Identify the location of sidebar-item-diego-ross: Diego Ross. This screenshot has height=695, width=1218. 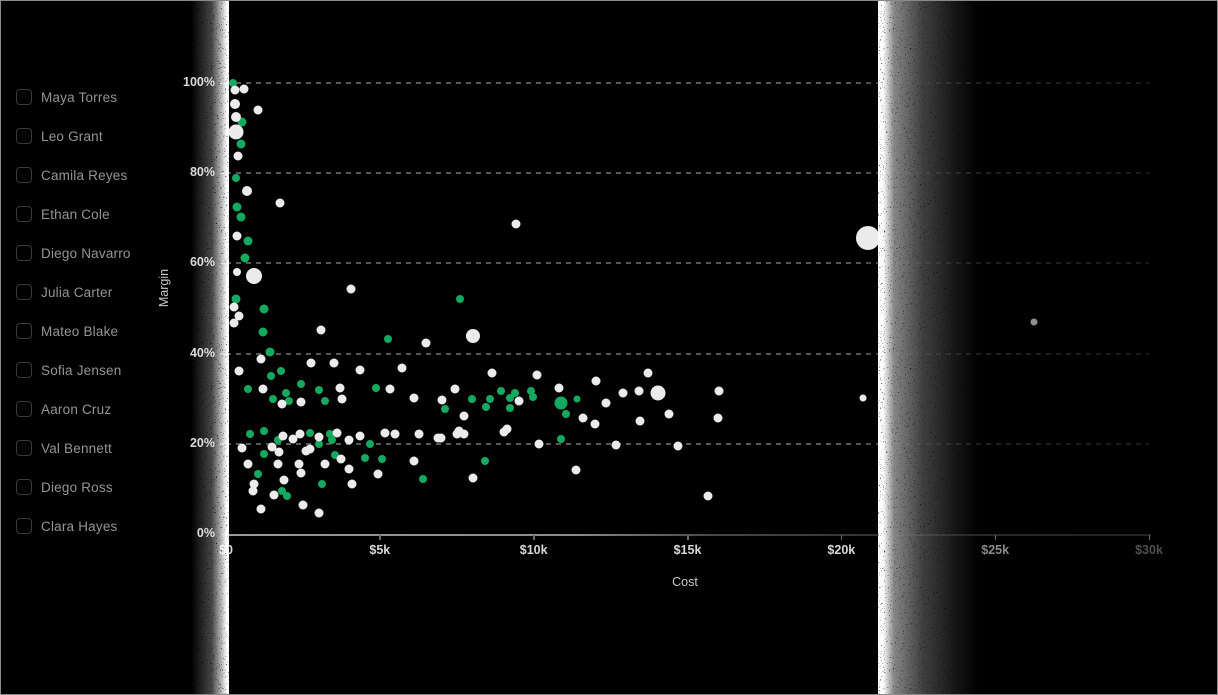
(64, 487).